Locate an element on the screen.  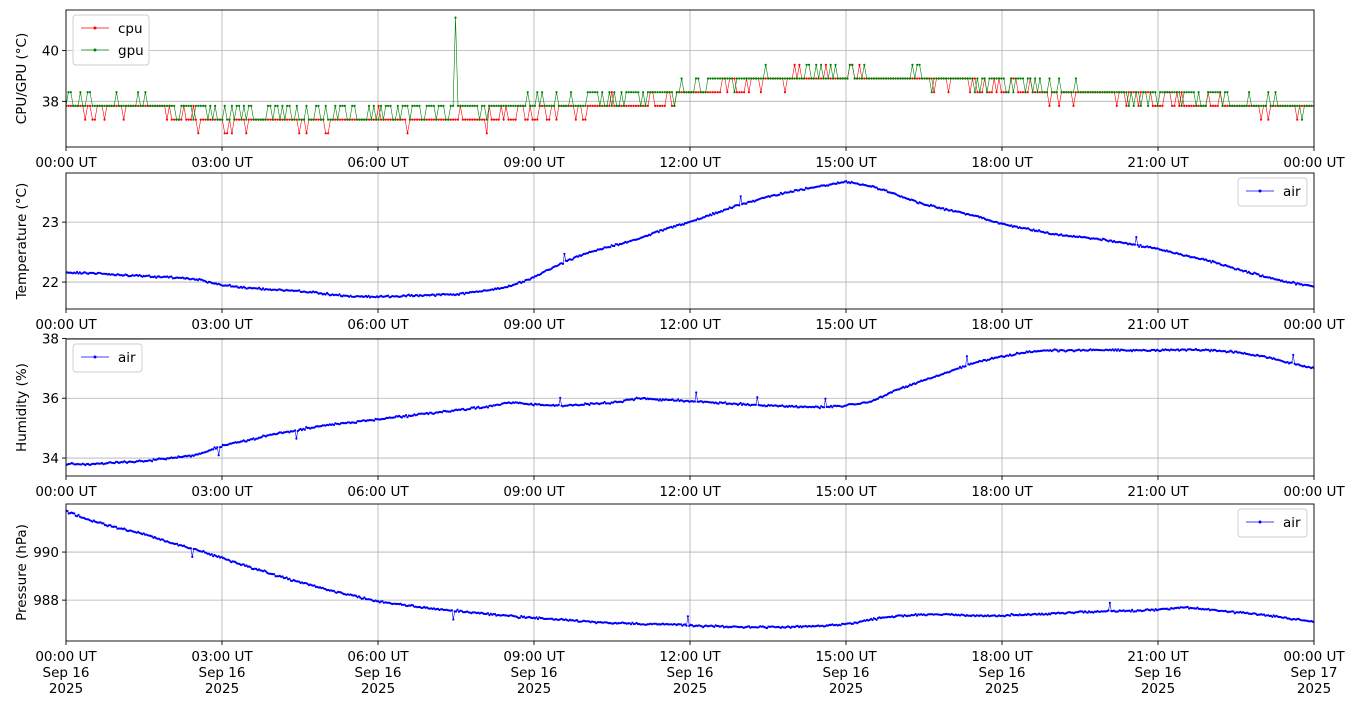
legend-marker-gpu is located at coordinates (95, 50).